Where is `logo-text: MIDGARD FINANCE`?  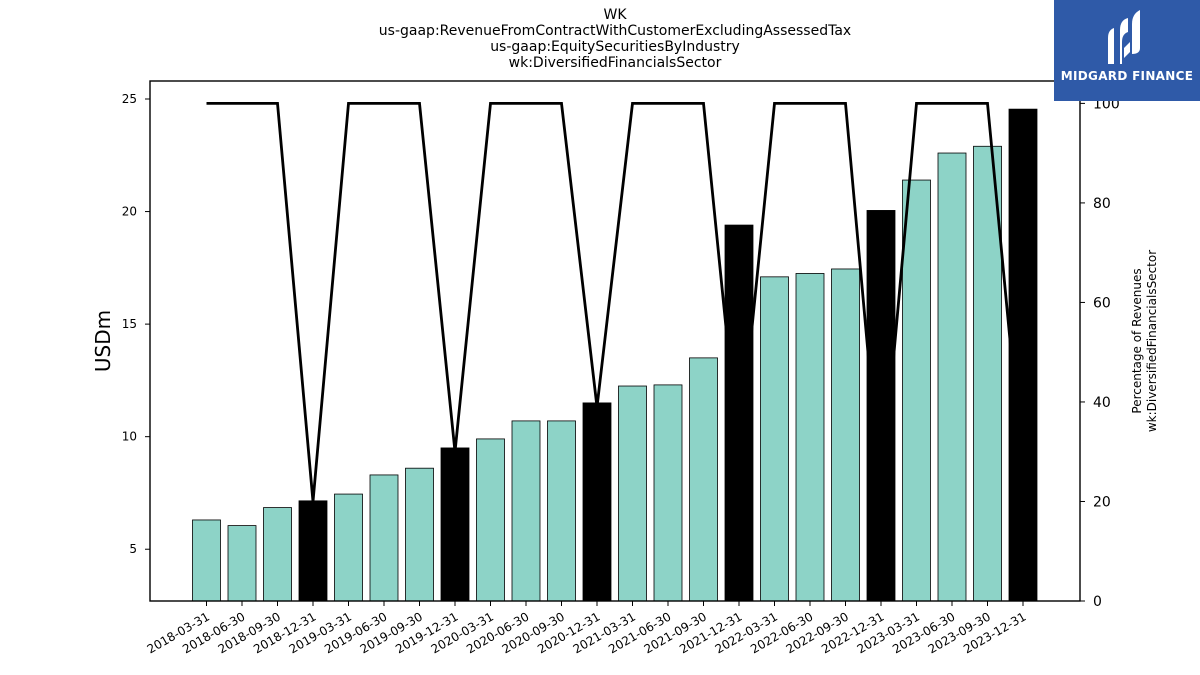 logo-text: MIDGARD FINANCE is located at coordinates (1127, 76).